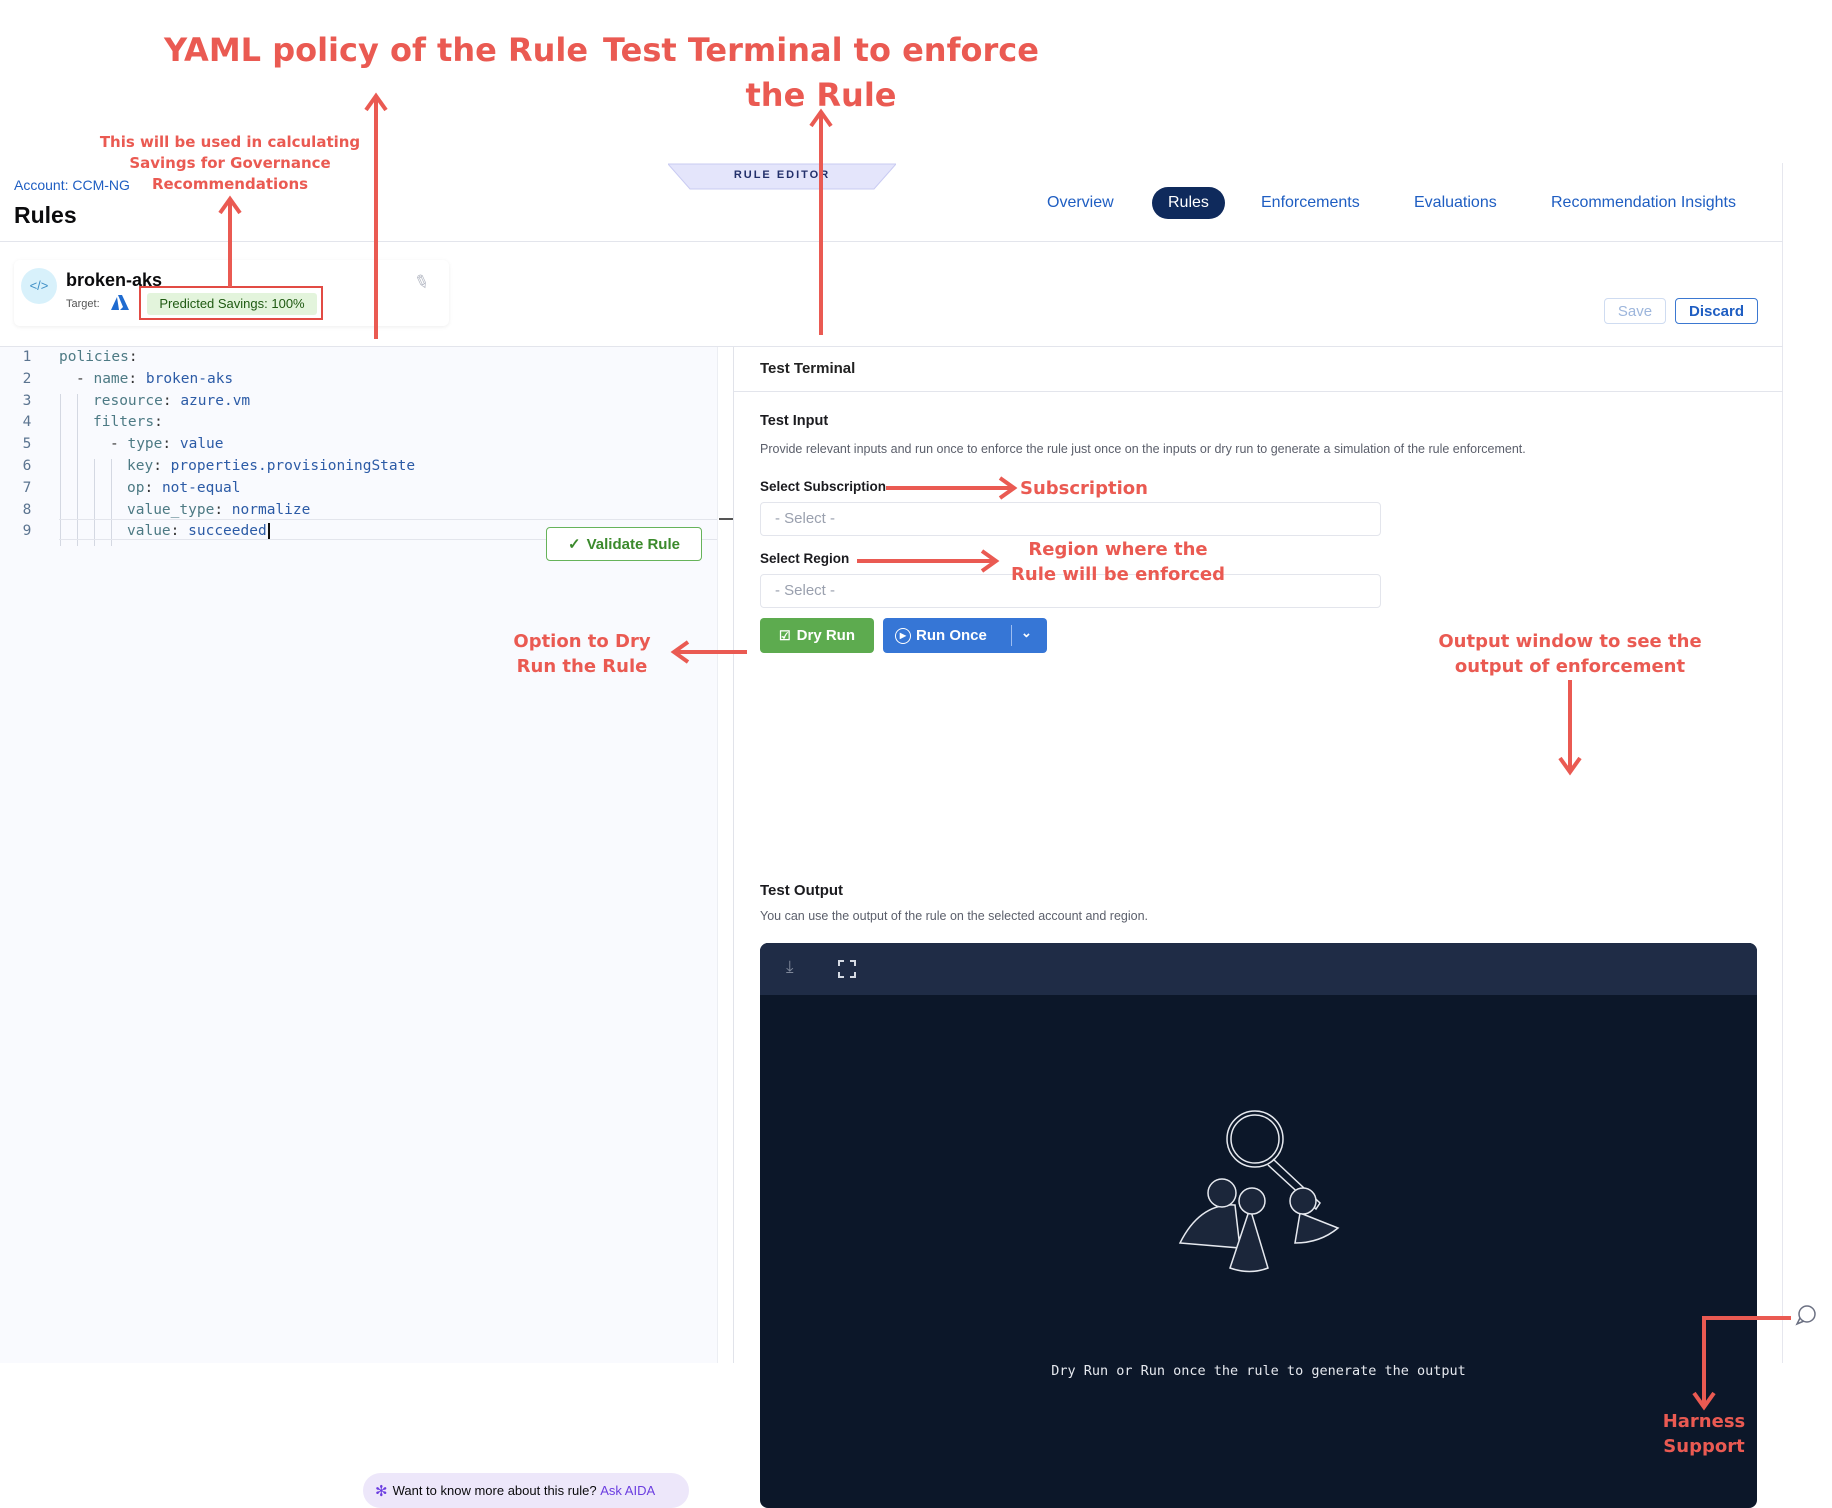 Image resolution: width=1832 pixels, height=1508 pixels. Describe the element at coordinates (574, 544) in the screenshot. I see `check-icon: ✓` at that location.